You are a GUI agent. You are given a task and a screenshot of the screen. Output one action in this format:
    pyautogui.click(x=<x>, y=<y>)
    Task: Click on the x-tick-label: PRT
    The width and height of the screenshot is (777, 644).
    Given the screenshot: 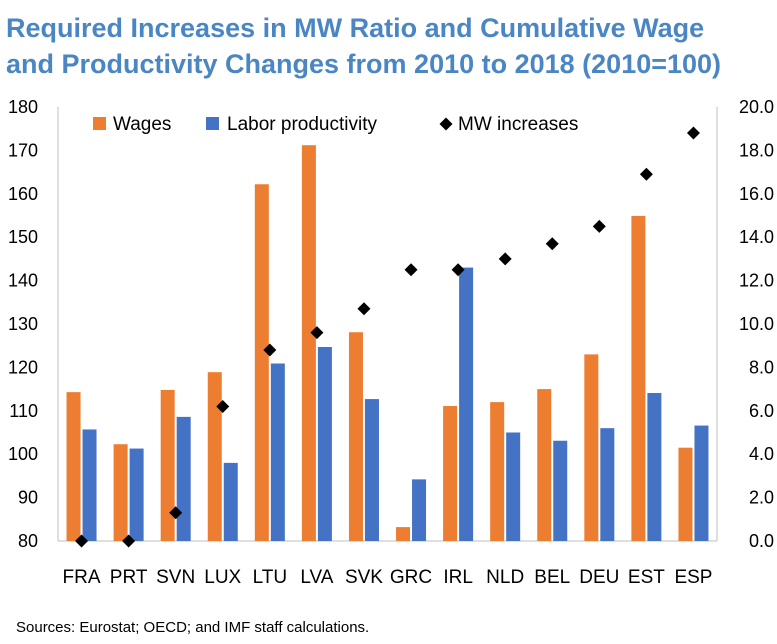 What is the action you would take?
    pyautogui.click(x=129, y=577)
    